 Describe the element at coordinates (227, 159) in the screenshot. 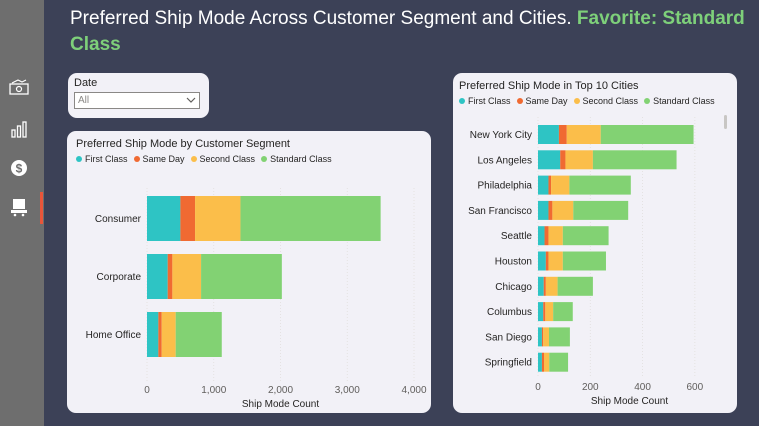

I see `legend-label: Second Class` at that location.